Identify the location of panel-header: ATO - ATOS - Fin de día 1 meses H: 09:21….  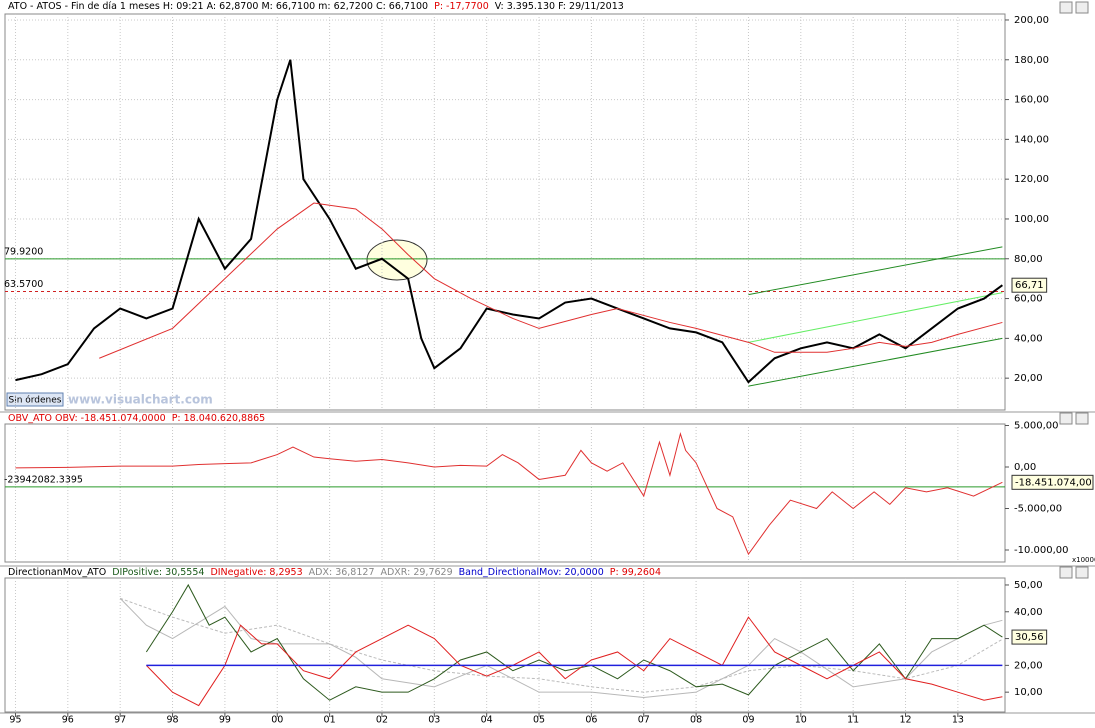
(316, 6).